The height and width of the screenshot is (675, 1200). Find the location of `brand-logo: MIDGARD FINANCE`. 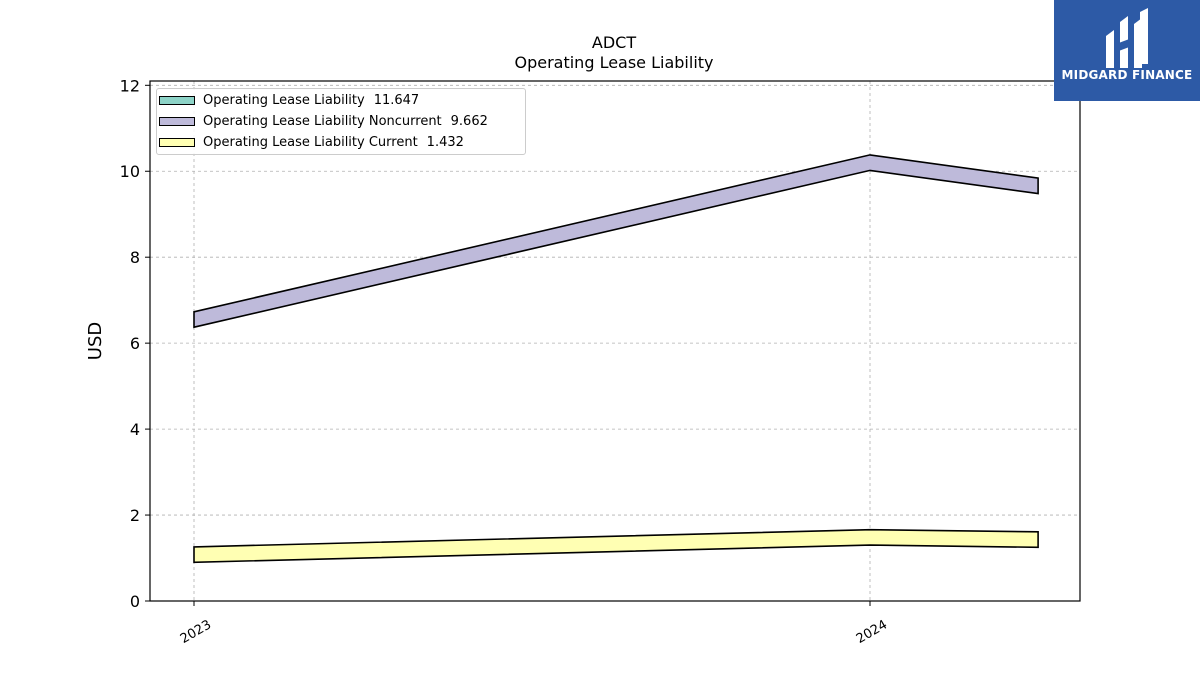

brand-logo: MIDGARD FINANCE is located at coordinates (1127, 50).